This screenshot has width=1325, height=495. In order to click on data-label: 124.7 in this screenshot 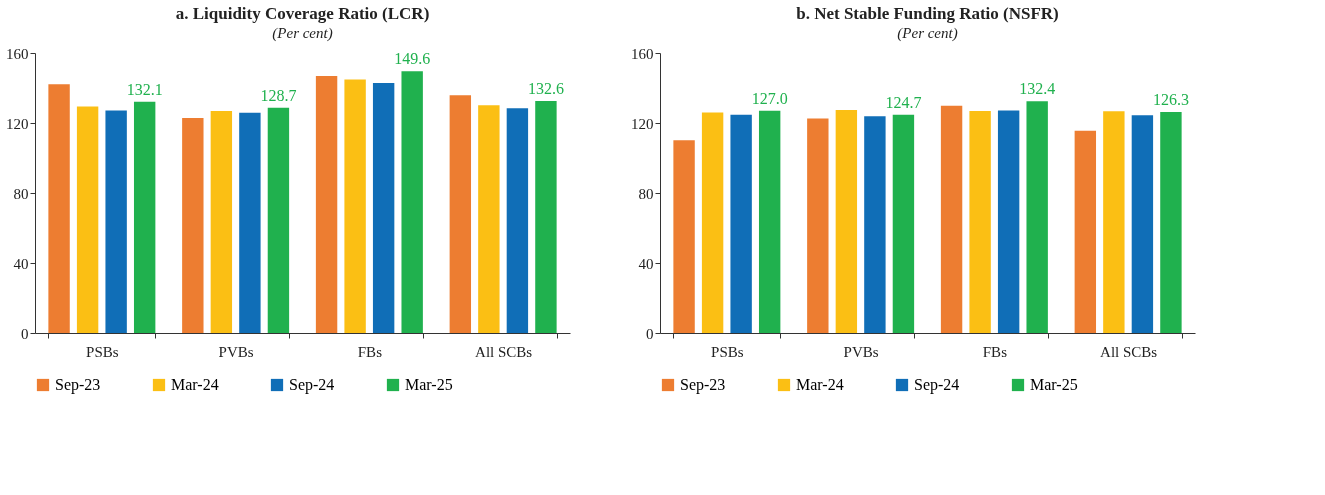, I will do `click(903, 102)`.